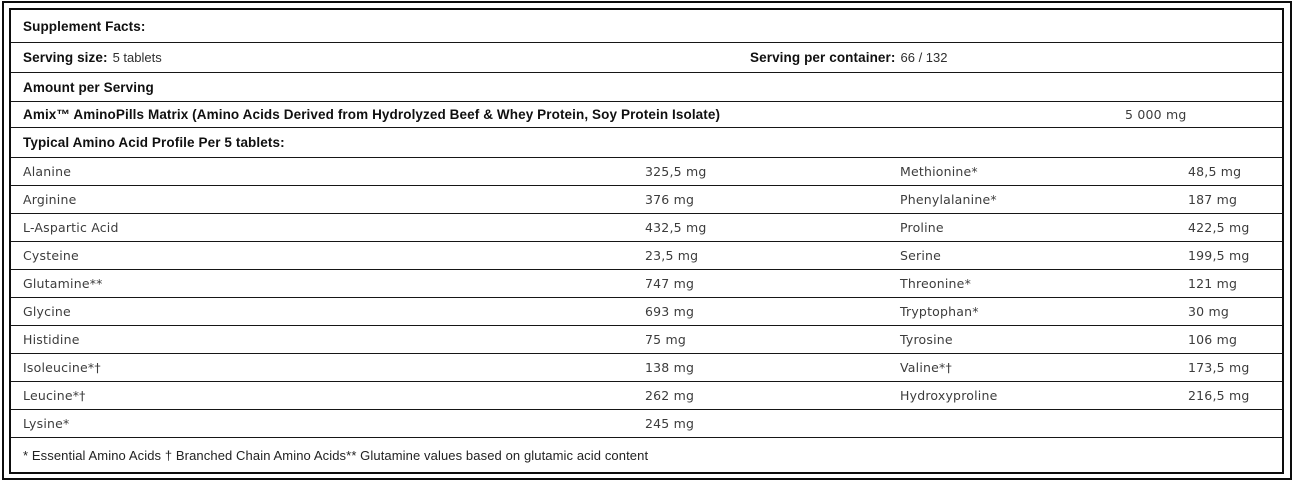  What do you see at coordinates (1215, 171) in the screenshot?
I see `amino-value-right: 48,5 mg` at bounding box center [1215, 171].